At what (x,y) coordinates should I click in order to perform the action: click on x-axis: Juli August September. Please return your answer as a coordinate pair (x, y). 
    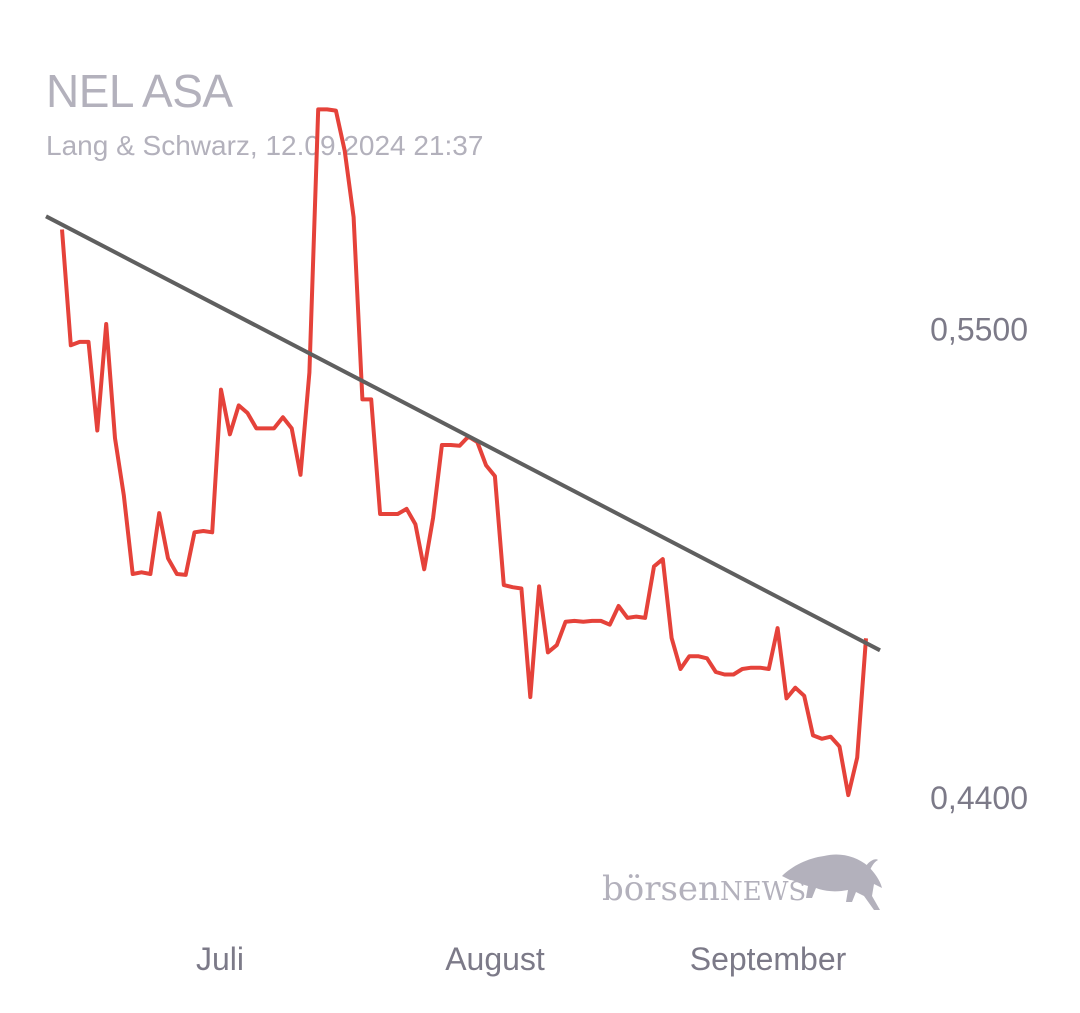
    Looking at the image, I should click on (521, 959).